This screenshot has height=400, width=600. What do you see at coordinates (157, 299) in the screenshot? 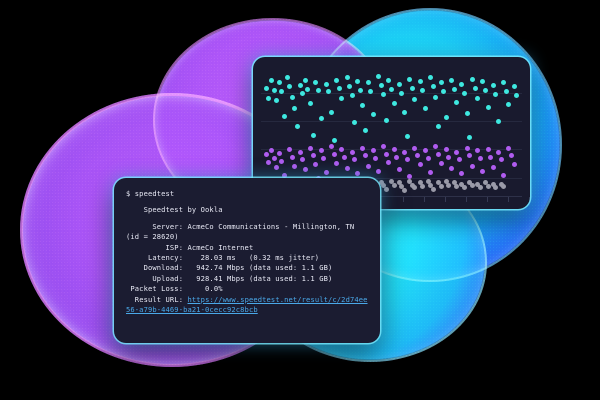
I see `result-url-label: Result URL:` at bounding box center [157, 299].